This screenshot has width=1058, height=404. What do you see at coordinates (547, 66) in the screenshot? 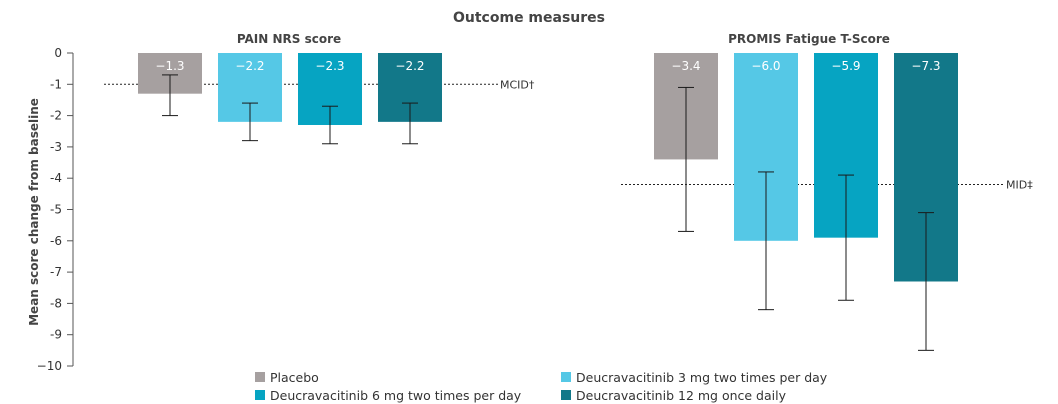
I see `bar-value-labels: −1.3 −2.2 −2.3 −2.2 −3.4 −6.0 −5.9 −7.3` at bounding box center [547, 66].